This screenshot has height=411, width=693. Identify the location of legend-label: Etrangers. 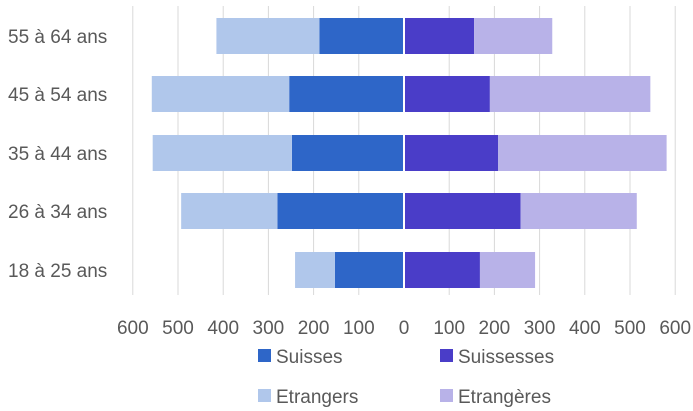
(317, 397).